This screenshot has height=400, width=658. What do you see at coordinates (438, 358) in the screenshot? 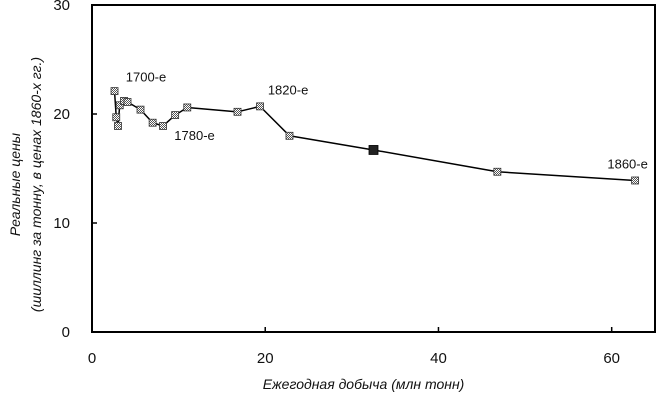
I see `x-tick-label-40: 40` at bounding box center [438, 358].